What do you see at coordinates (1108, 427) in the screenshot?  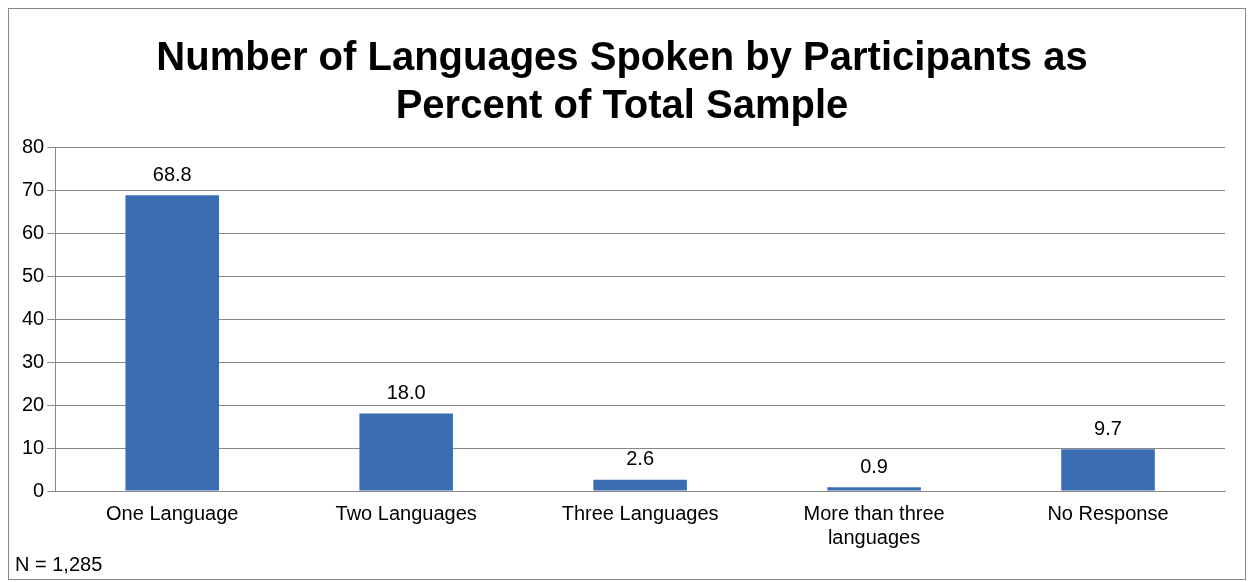 I see `data-label: 9.7` at bounding box center [1108, 427].